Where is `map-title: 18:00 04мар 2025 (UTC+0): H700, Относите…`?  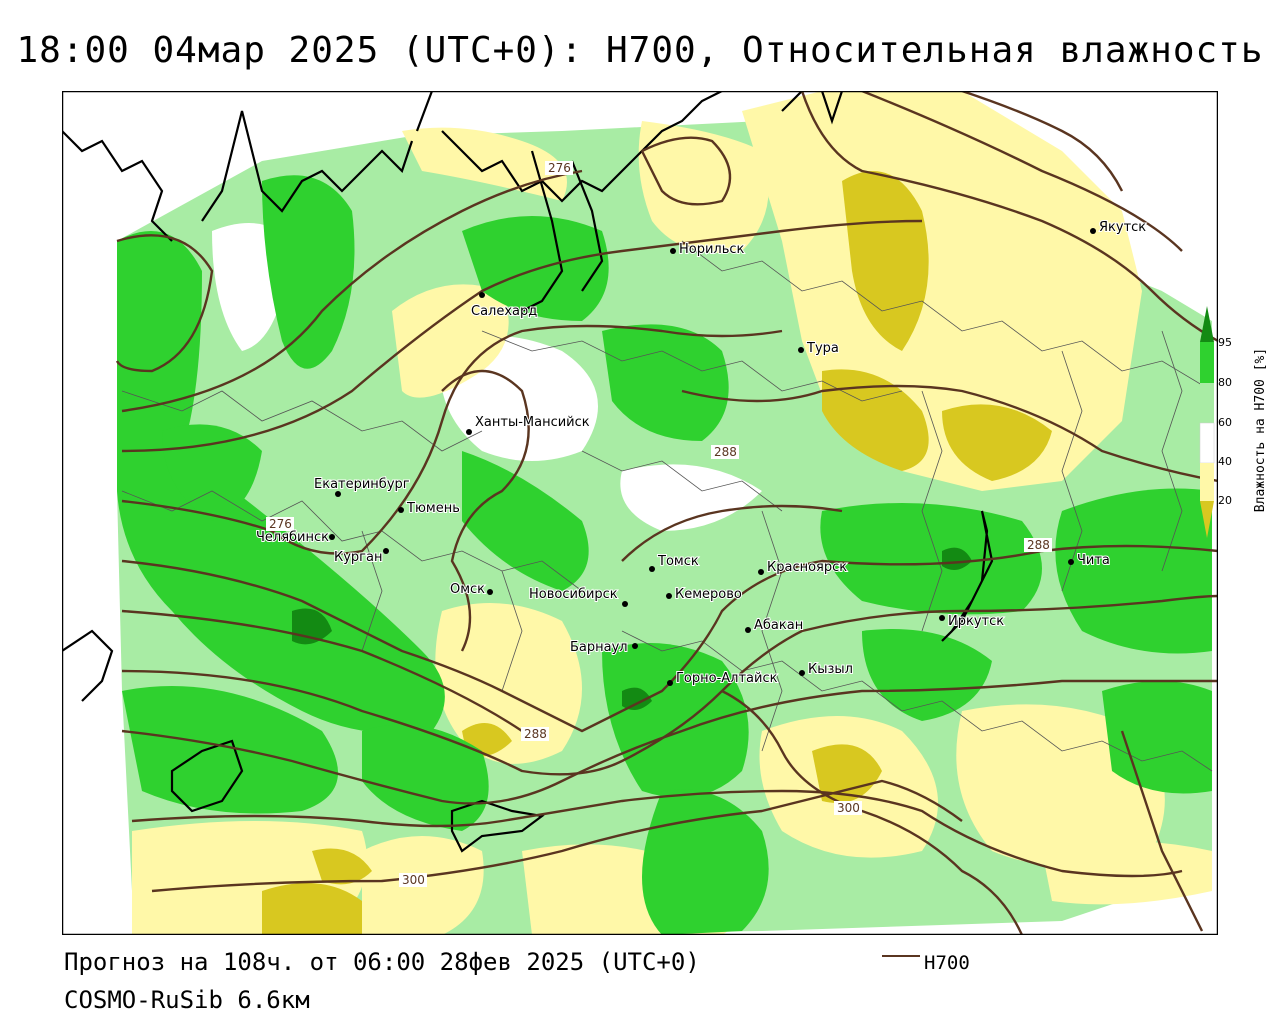
map-title: 18:00 04мар 2025 (UTC+0): H700, Относите… is located at coordinates (640, 50).